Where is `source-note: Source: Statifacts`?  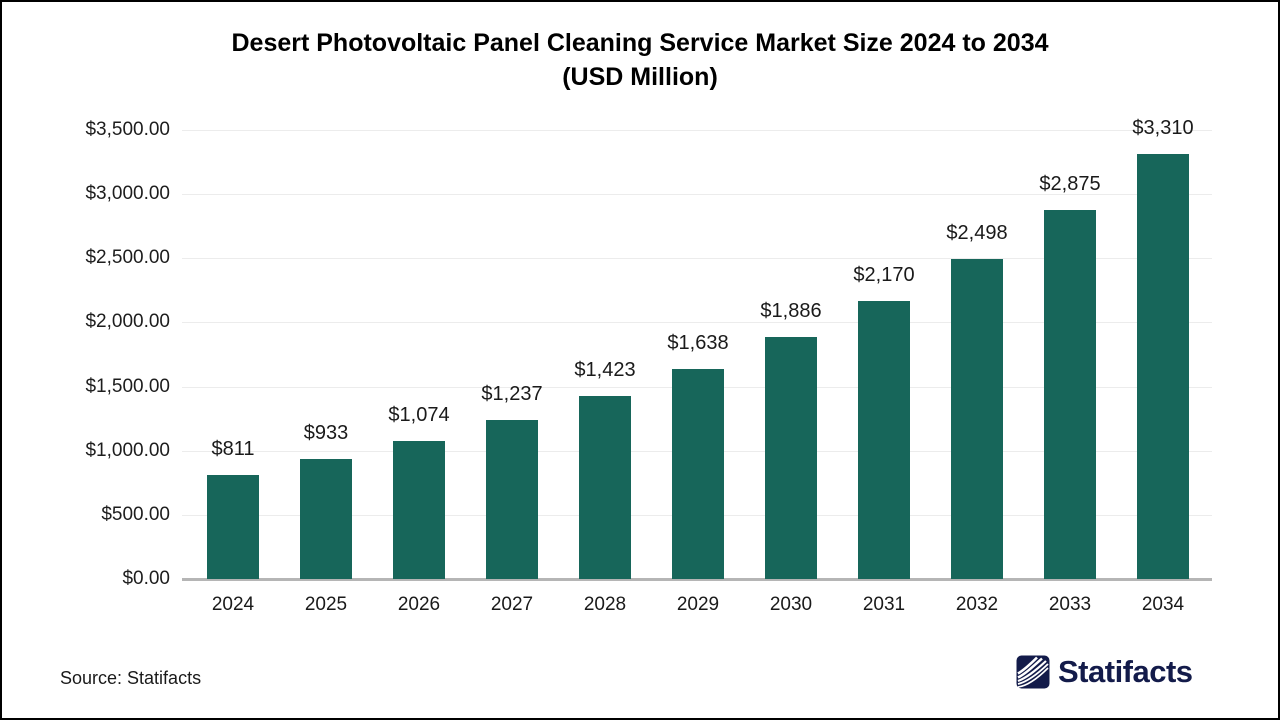
source-note: Source: Statifacts is located at coordinates (131, 678).